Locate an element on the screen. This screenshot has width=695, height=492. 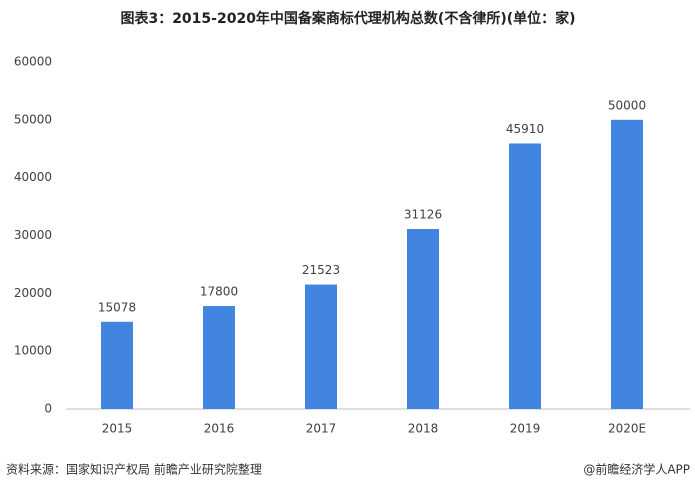
x-tick-label: 2019 is located at coordinates (525, 429).